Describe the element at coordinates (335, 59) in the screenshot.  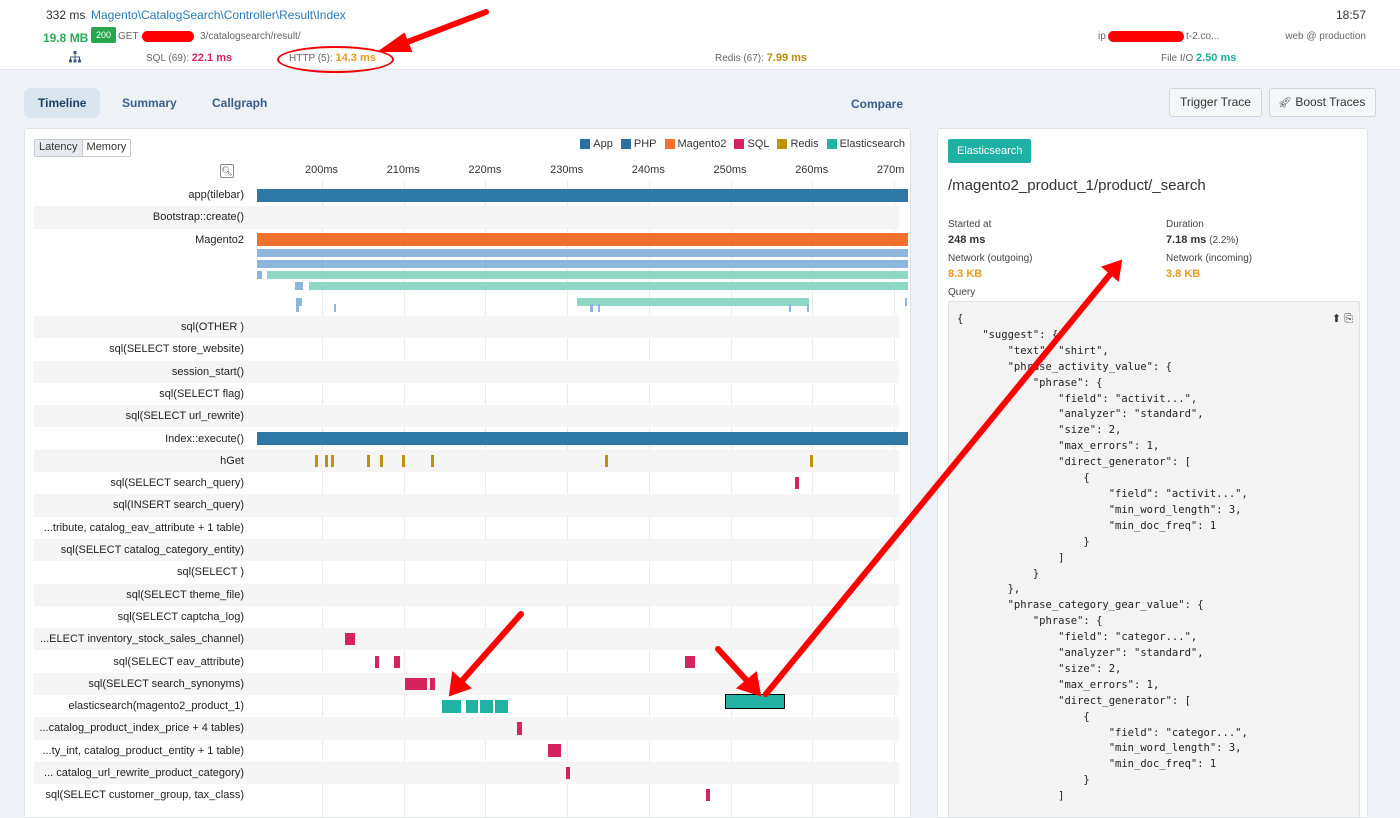
I see `annotation-ellipse` at that location.